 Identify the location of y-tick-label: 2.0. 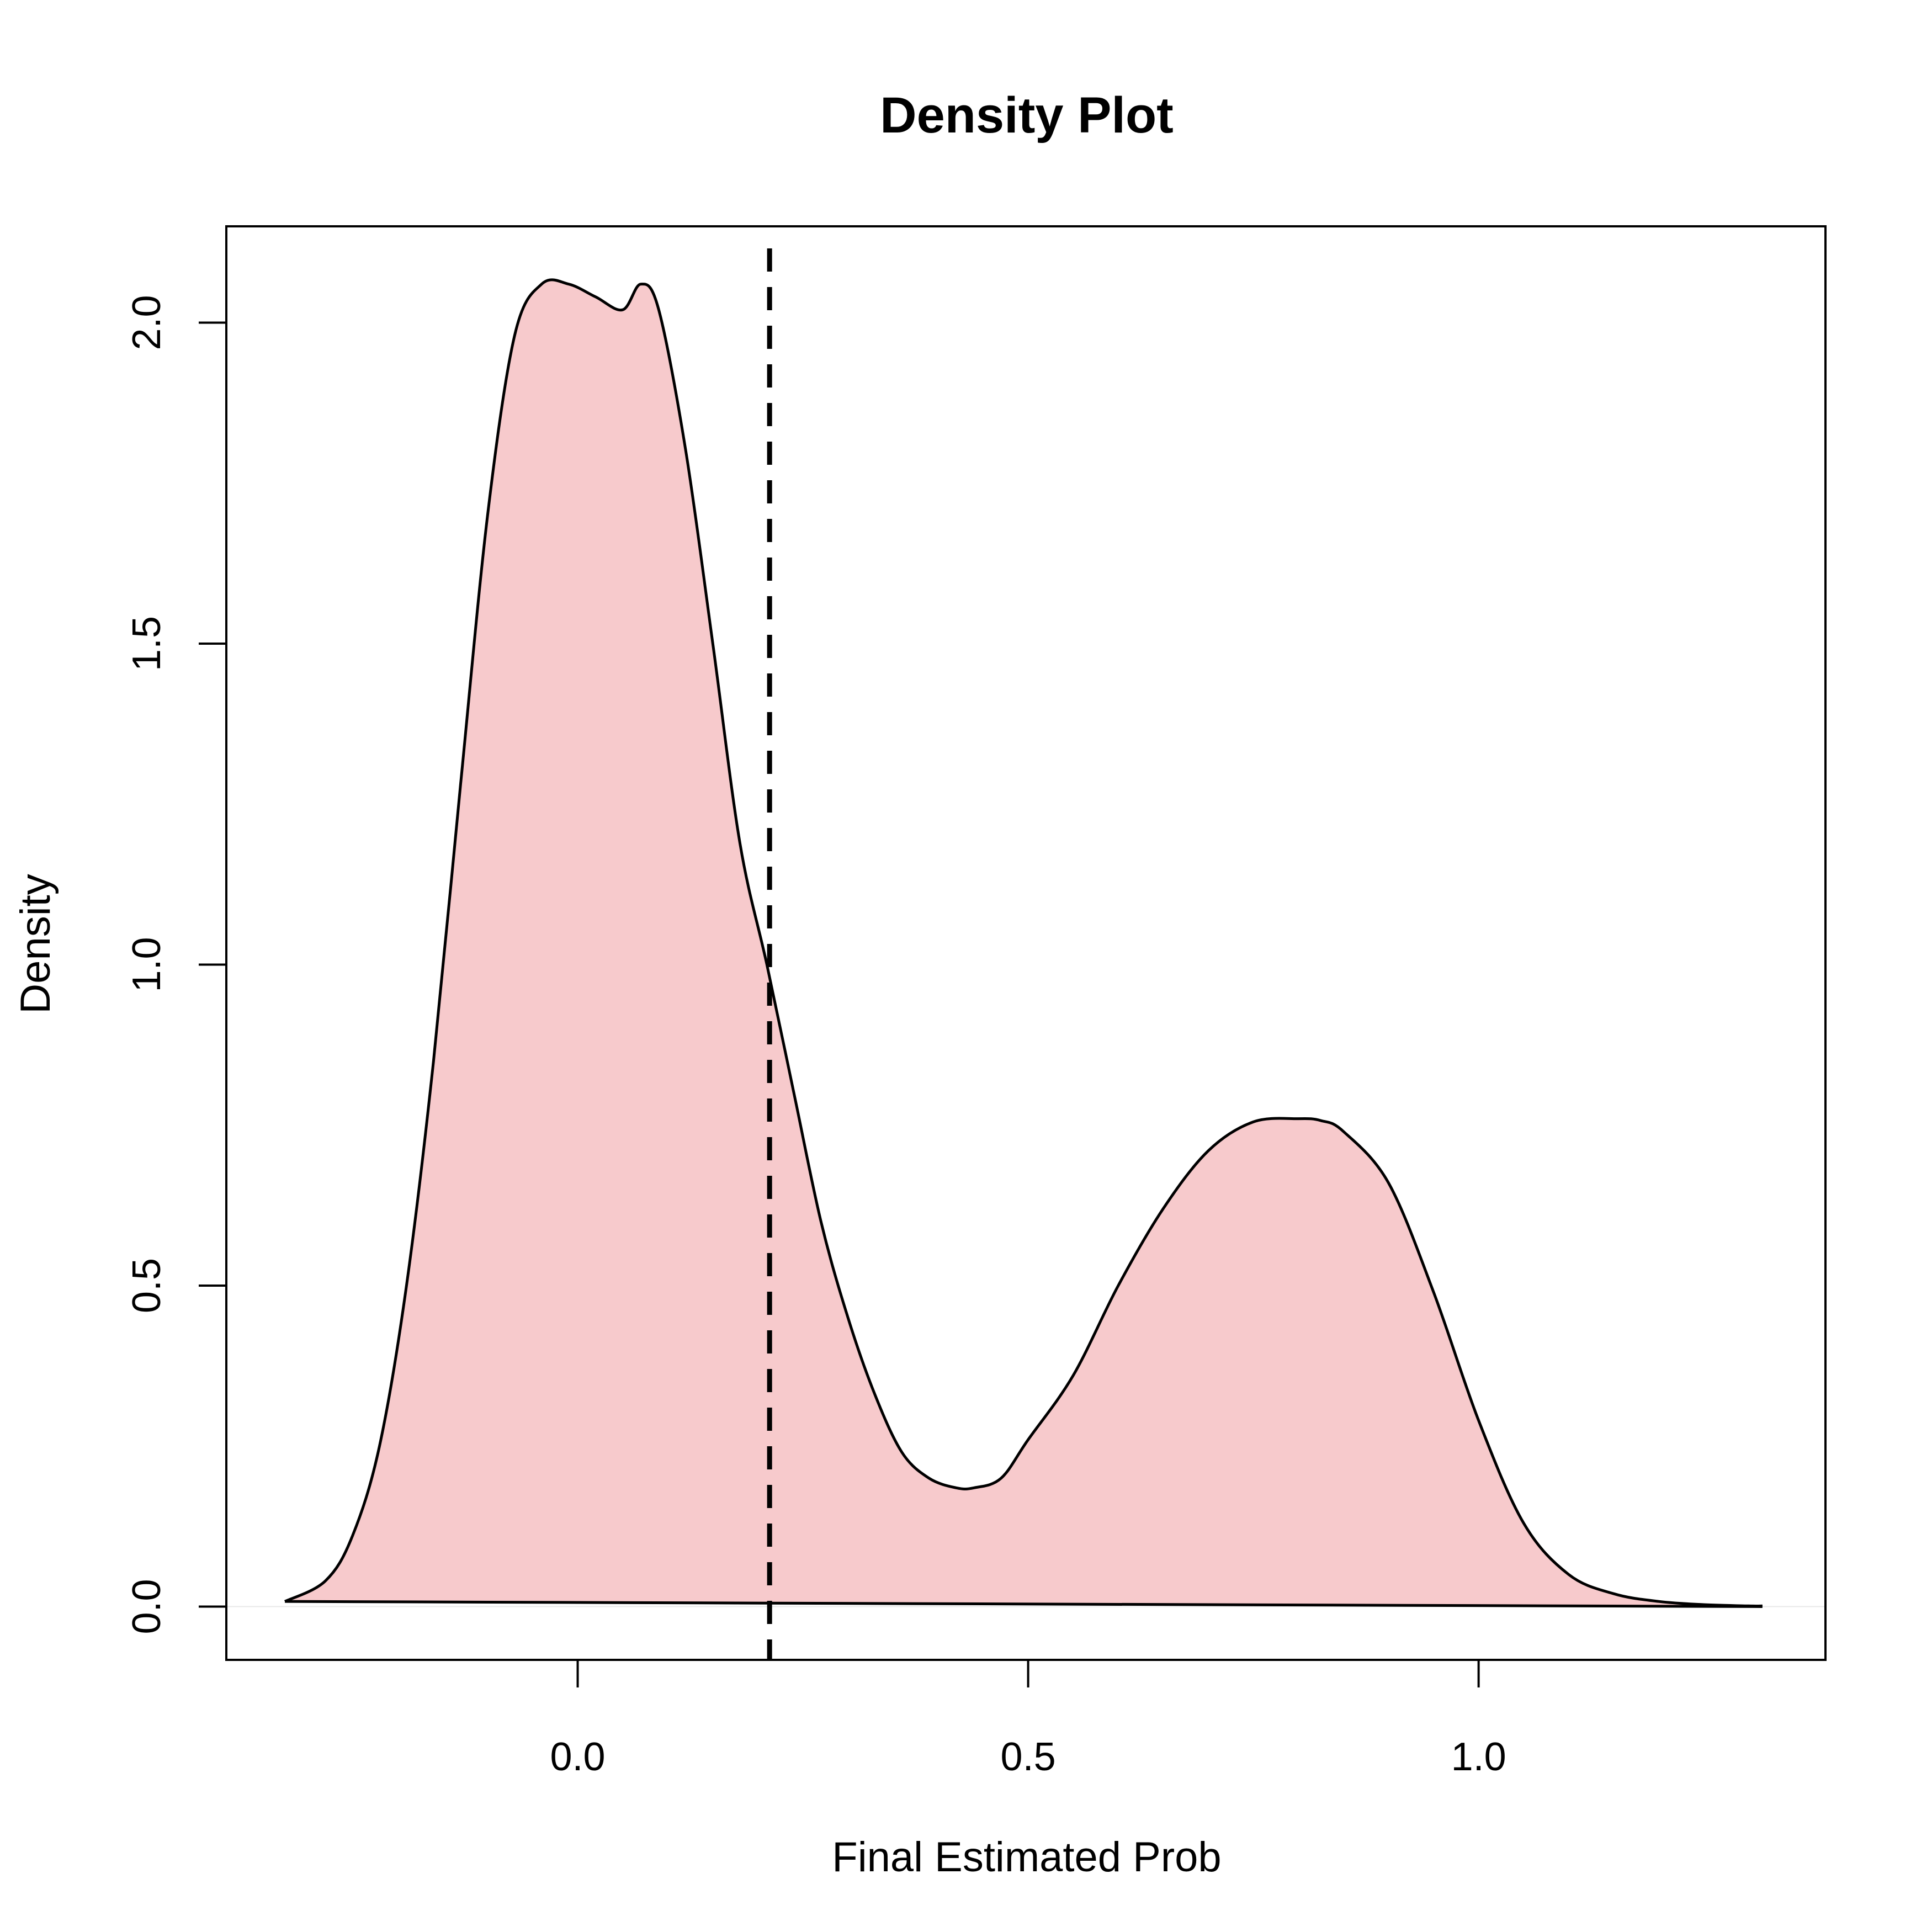
(147, 323).